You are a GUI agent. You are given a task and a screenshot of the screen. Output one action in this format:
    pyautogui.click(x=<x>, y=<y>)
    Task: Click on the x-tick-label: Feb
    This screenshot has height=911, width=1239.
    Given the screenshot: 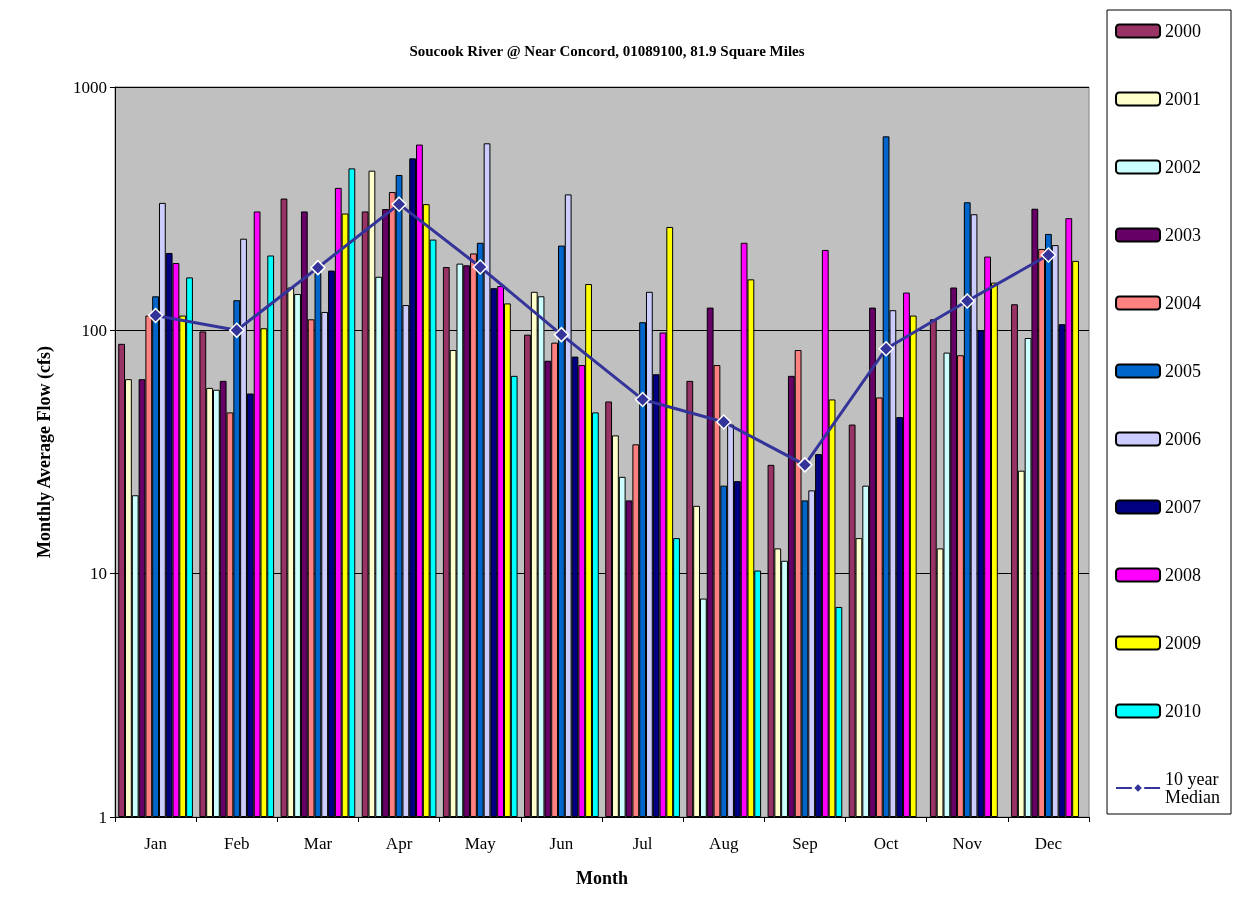 What is the action you would take?
    pyautogui.click(x=237, y=843)
    